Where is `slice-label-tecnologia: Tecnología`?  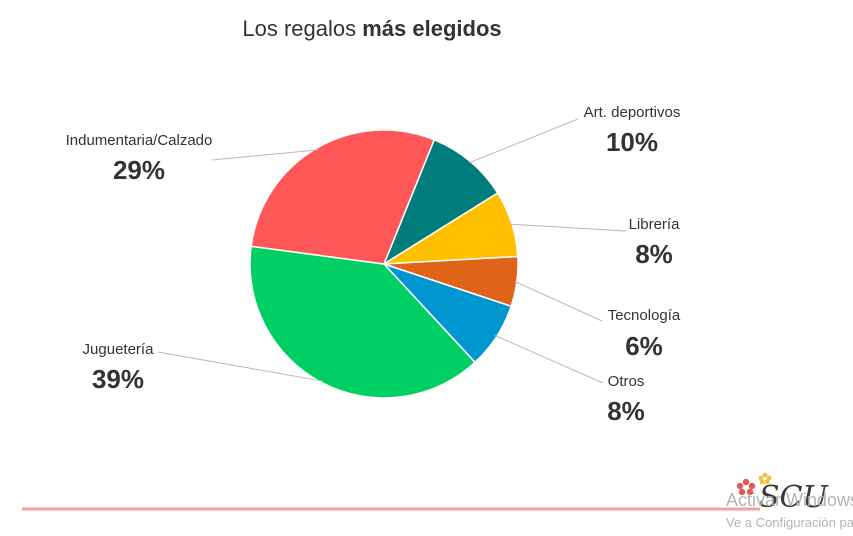 slice-label-tecnologia: Tecnología is located at coordinates (644, 315).